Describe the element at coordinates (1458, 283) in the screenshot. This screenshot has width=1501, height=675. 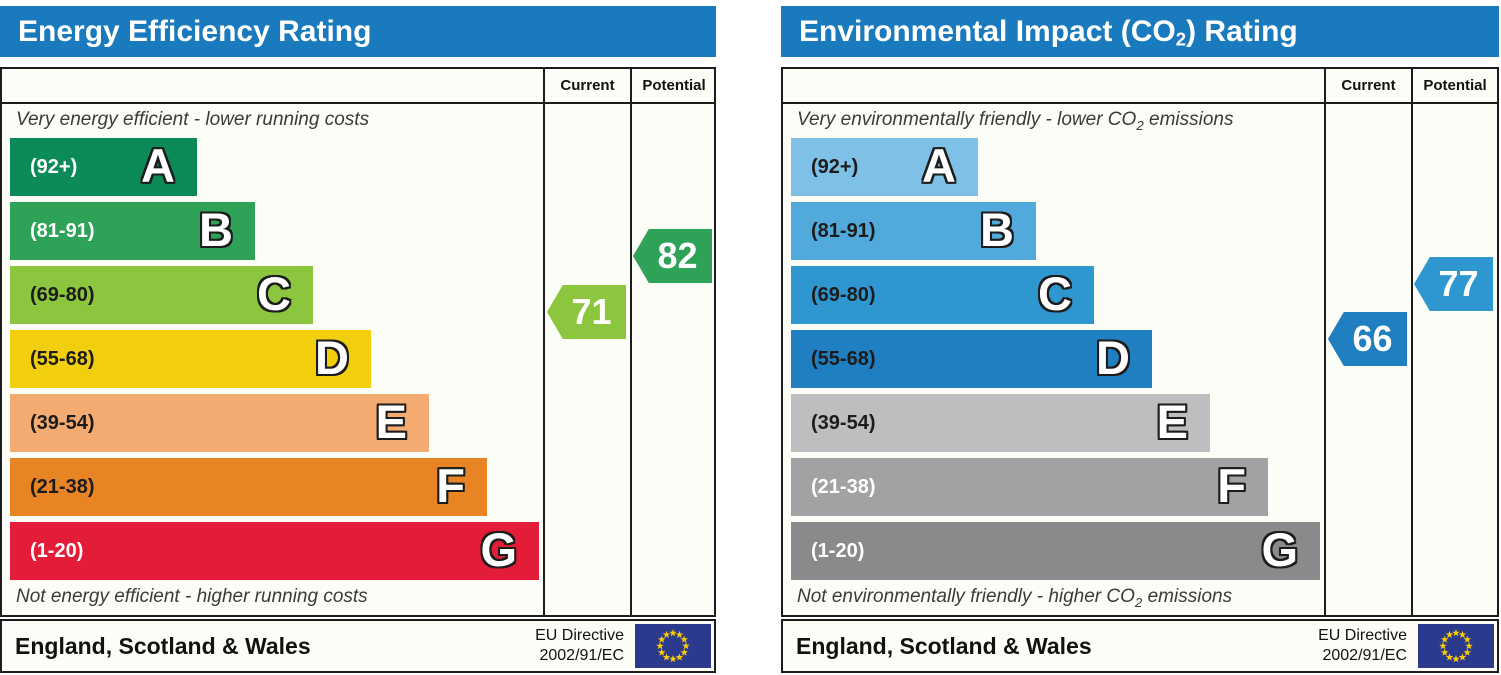
I see `potential-rating-value: 77` at that location.